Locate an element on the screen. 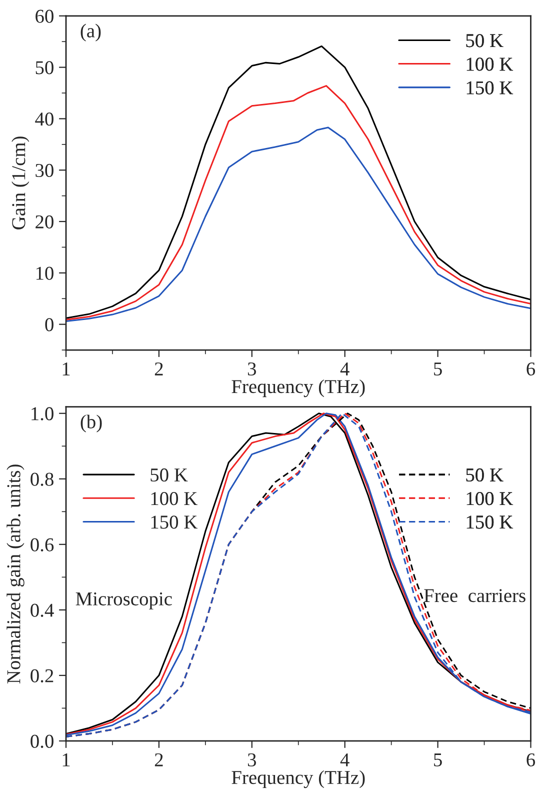 The width and height of the screenshot is (550, 795). y-tick-label: 0.2 is located at coordinates (42, 675).